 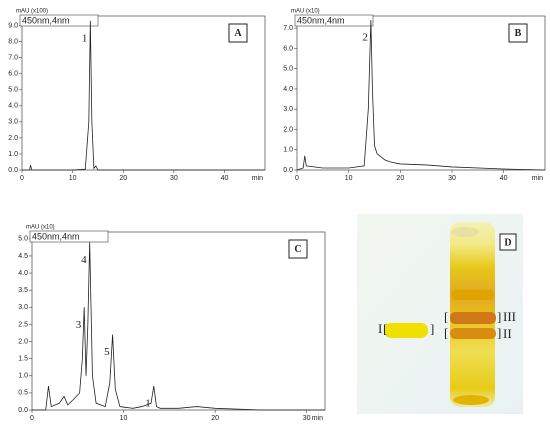 I want to click on peak-label: 5, so click(x=107, y=352).